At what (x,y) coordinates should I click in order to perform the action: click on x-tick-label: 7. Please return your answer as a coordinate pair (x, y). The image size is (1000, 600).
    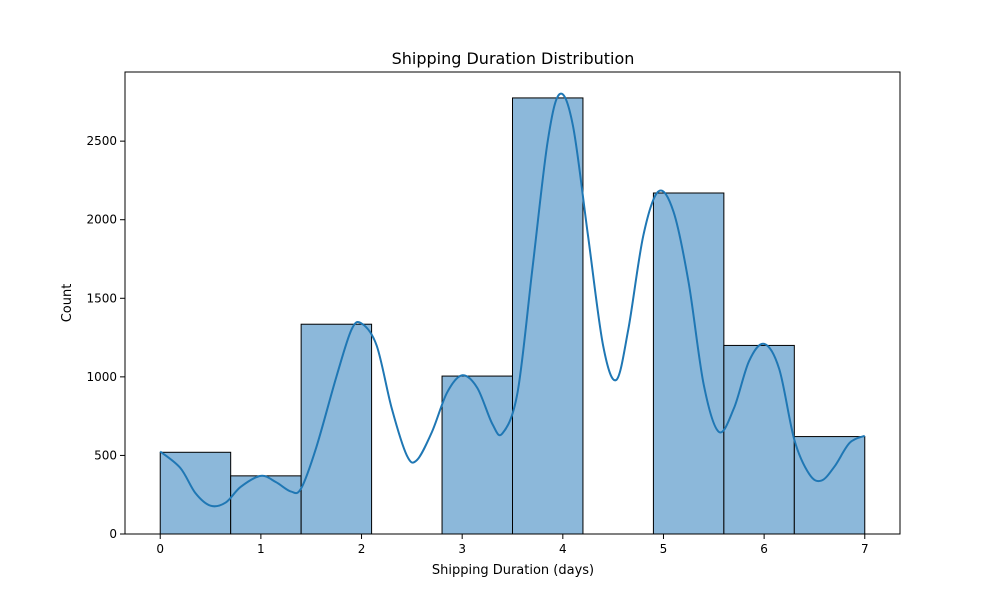
    Looking at the image, I should click on (865, 549).